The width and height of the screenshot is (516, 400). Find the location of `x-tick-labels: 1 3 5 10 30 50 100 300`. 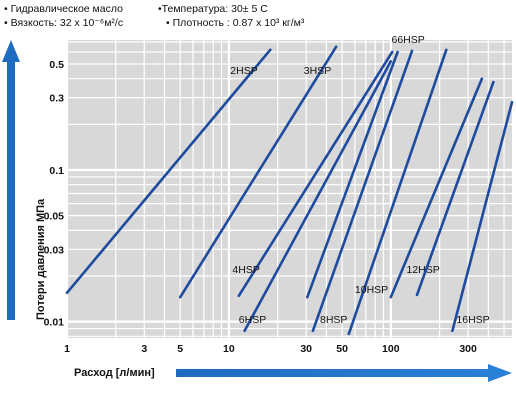

x-tick-labels: 1 3 5 10 30 50 100 300 is located at coordinates (270, 349).